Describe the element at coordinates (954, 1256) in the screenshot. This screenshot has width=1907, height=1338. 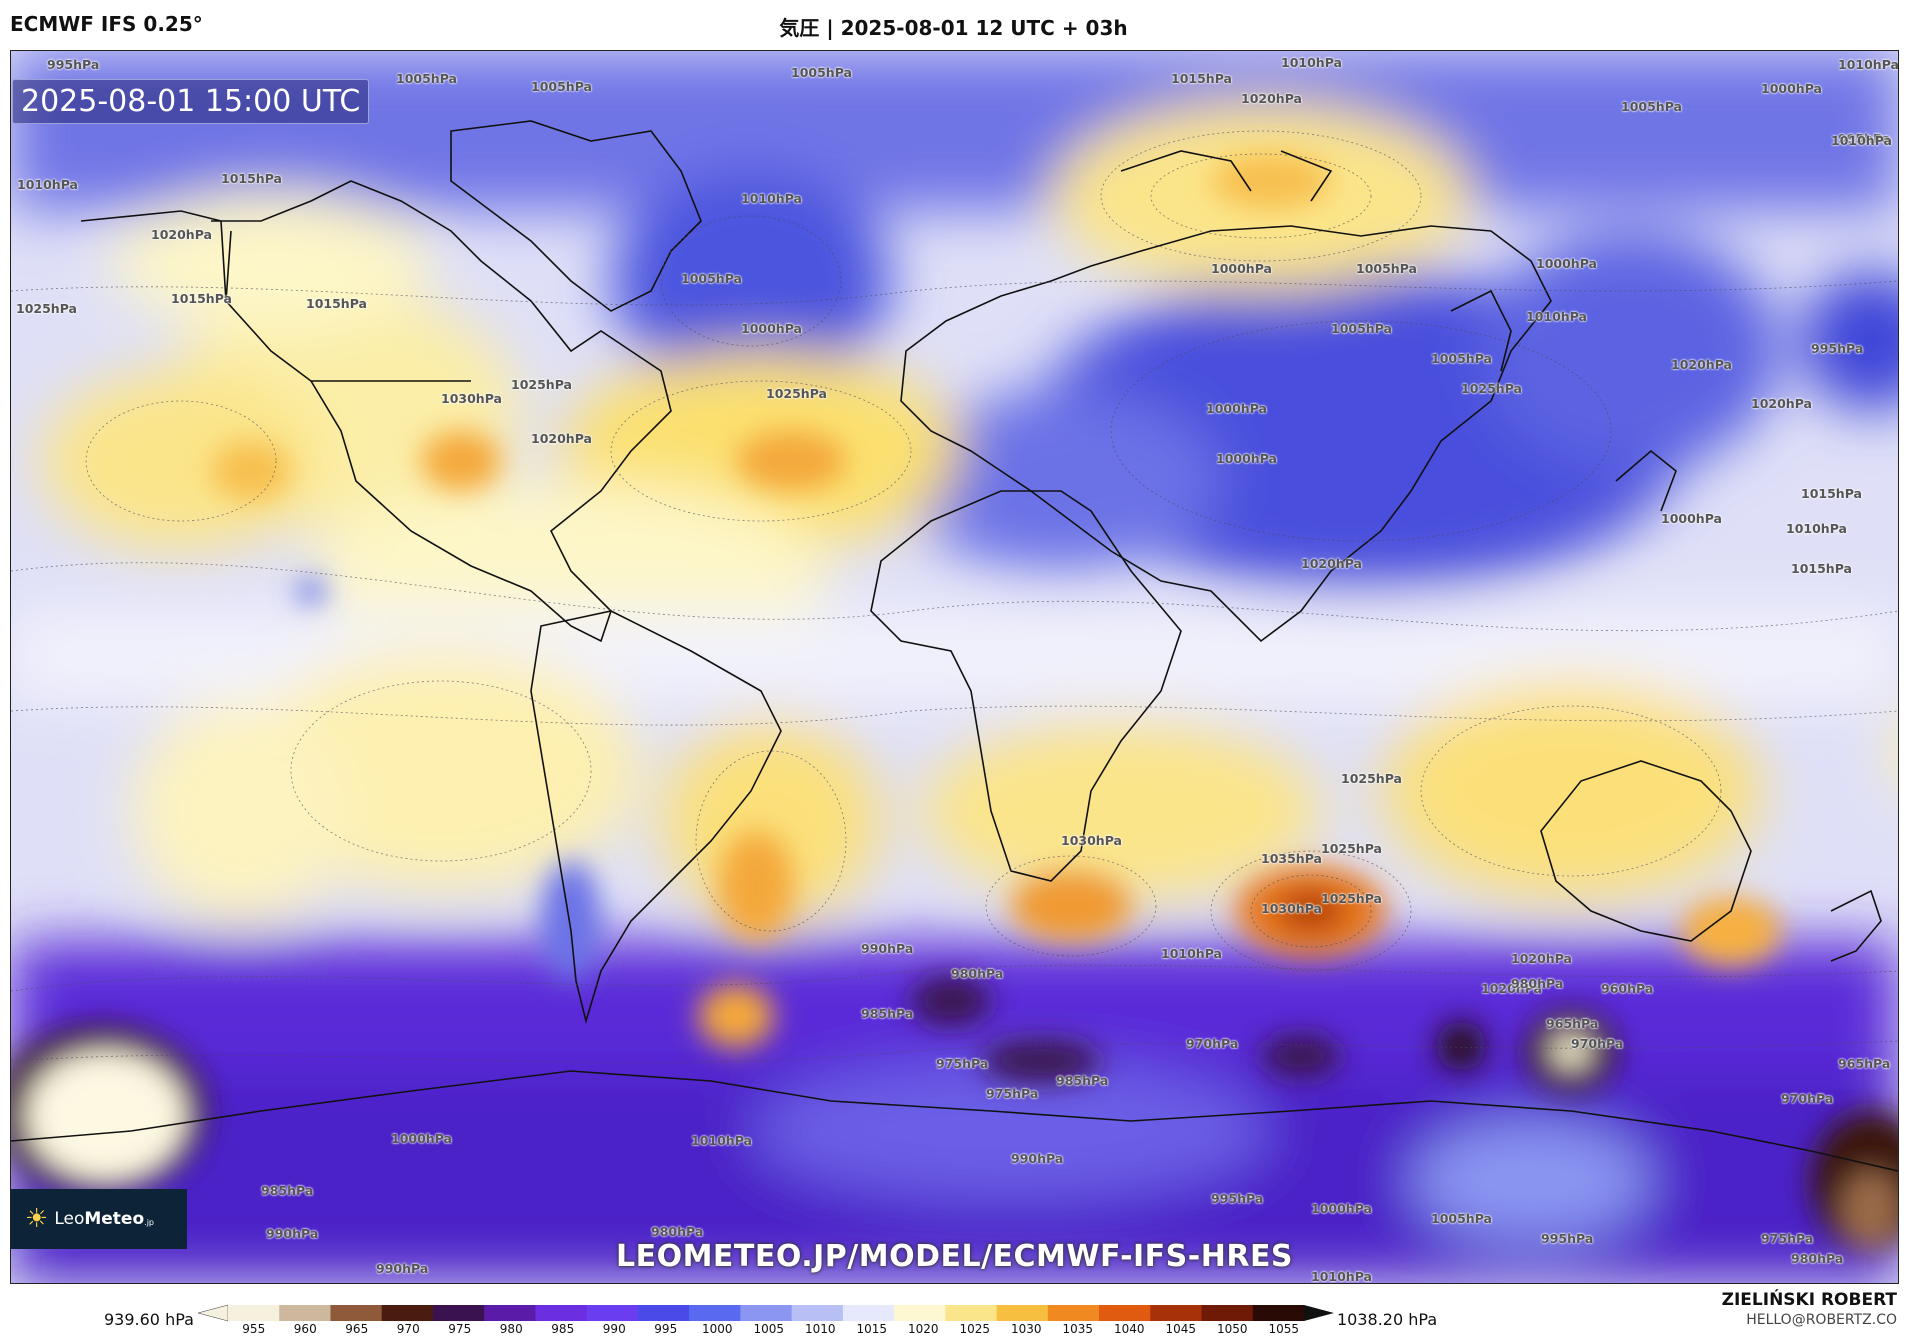
I see `source-url-watermark: LEOMETEO.JP/MODEL/ECMWF-IFS-HRES` at that location.